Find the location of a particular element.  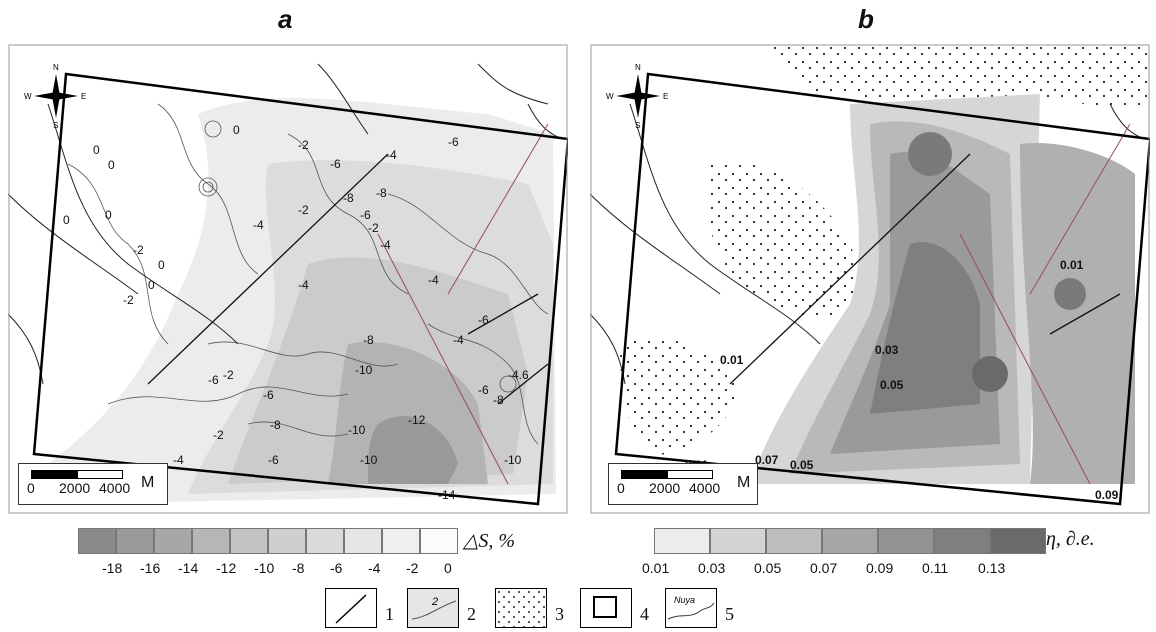

key-4-box is located at coordinates (606, 608).